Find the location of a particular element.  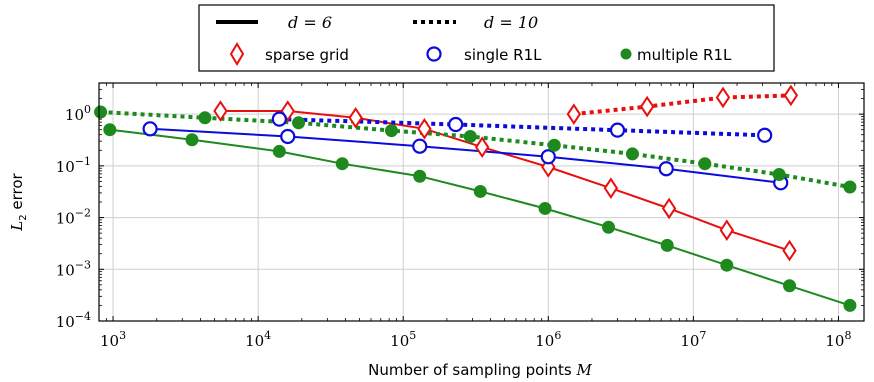

x-tick-label: 10⁷ is located at coordinates (693, 339).